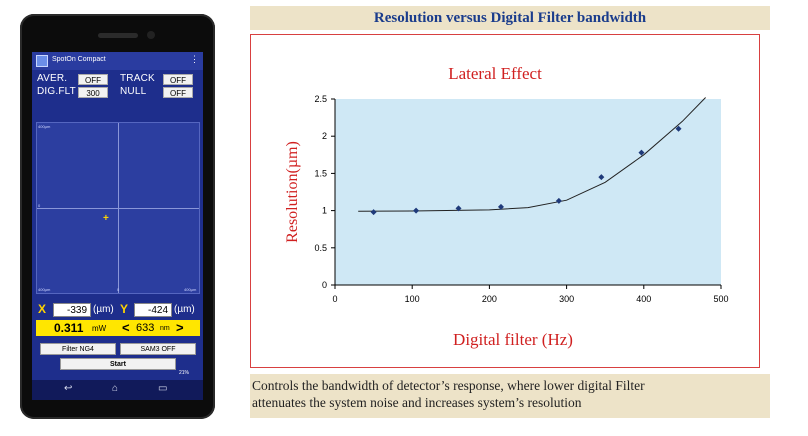  What do you see at coordinates (495, 73) in the screenshot?
I see `chart-title: Lateral Effect` at bounding box center [495, 73].